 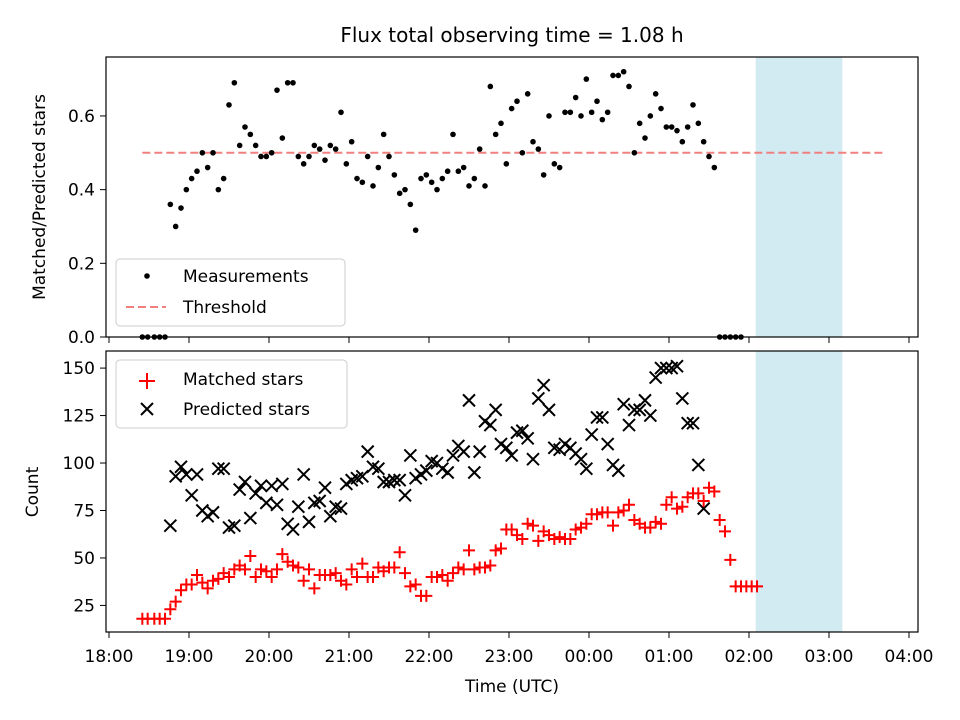 What do you see at coordinates (449, 553) in the screenshot?
I see `matched-stars-layer` at bounding box center [449, 553].